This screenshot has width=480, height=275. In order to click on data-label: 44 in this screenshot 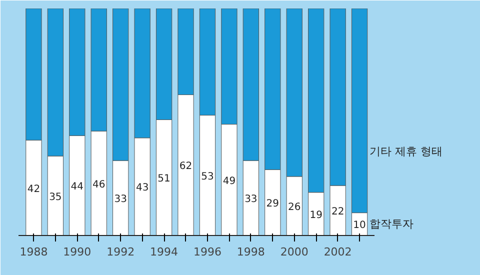, I will do `click(77, 187)`.